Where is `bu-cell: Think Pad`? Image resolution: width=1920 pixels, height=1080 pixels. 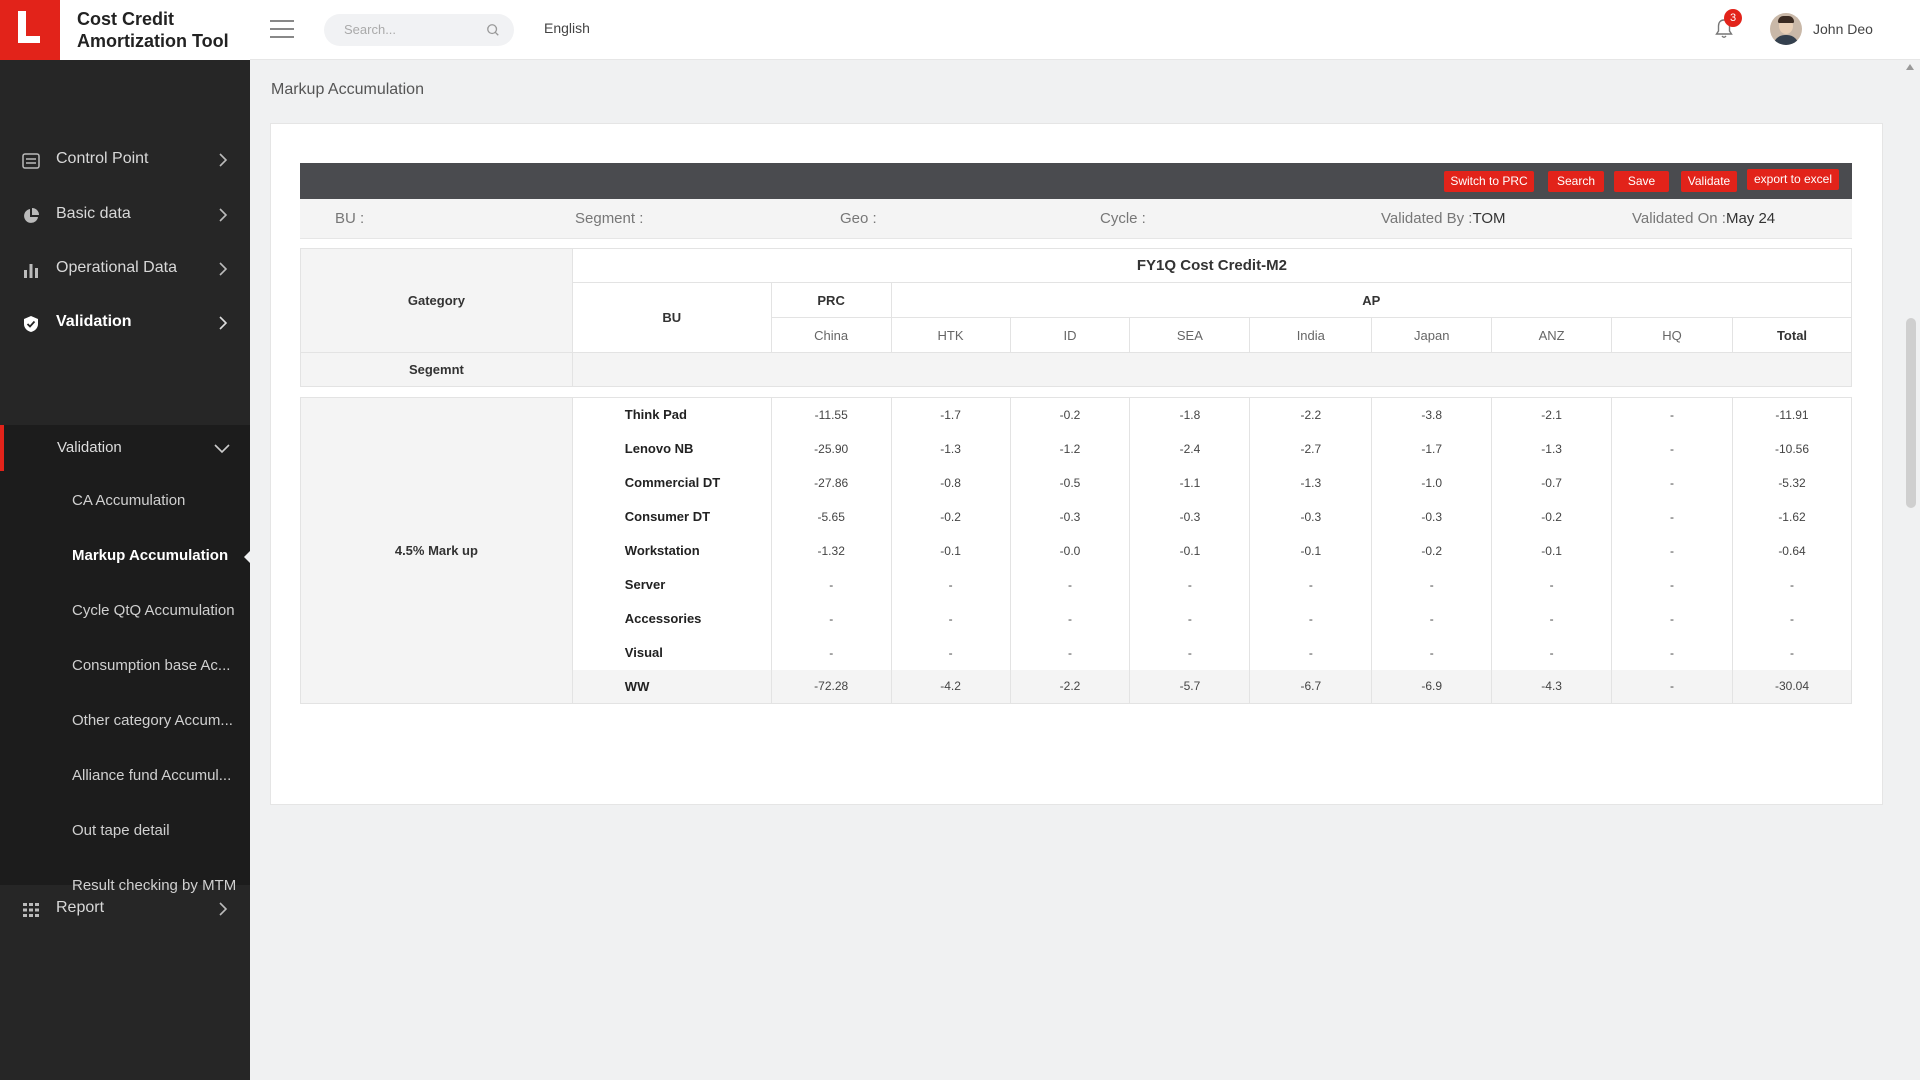
bu-cell: Think Pad is located at coordinates (671, 414).